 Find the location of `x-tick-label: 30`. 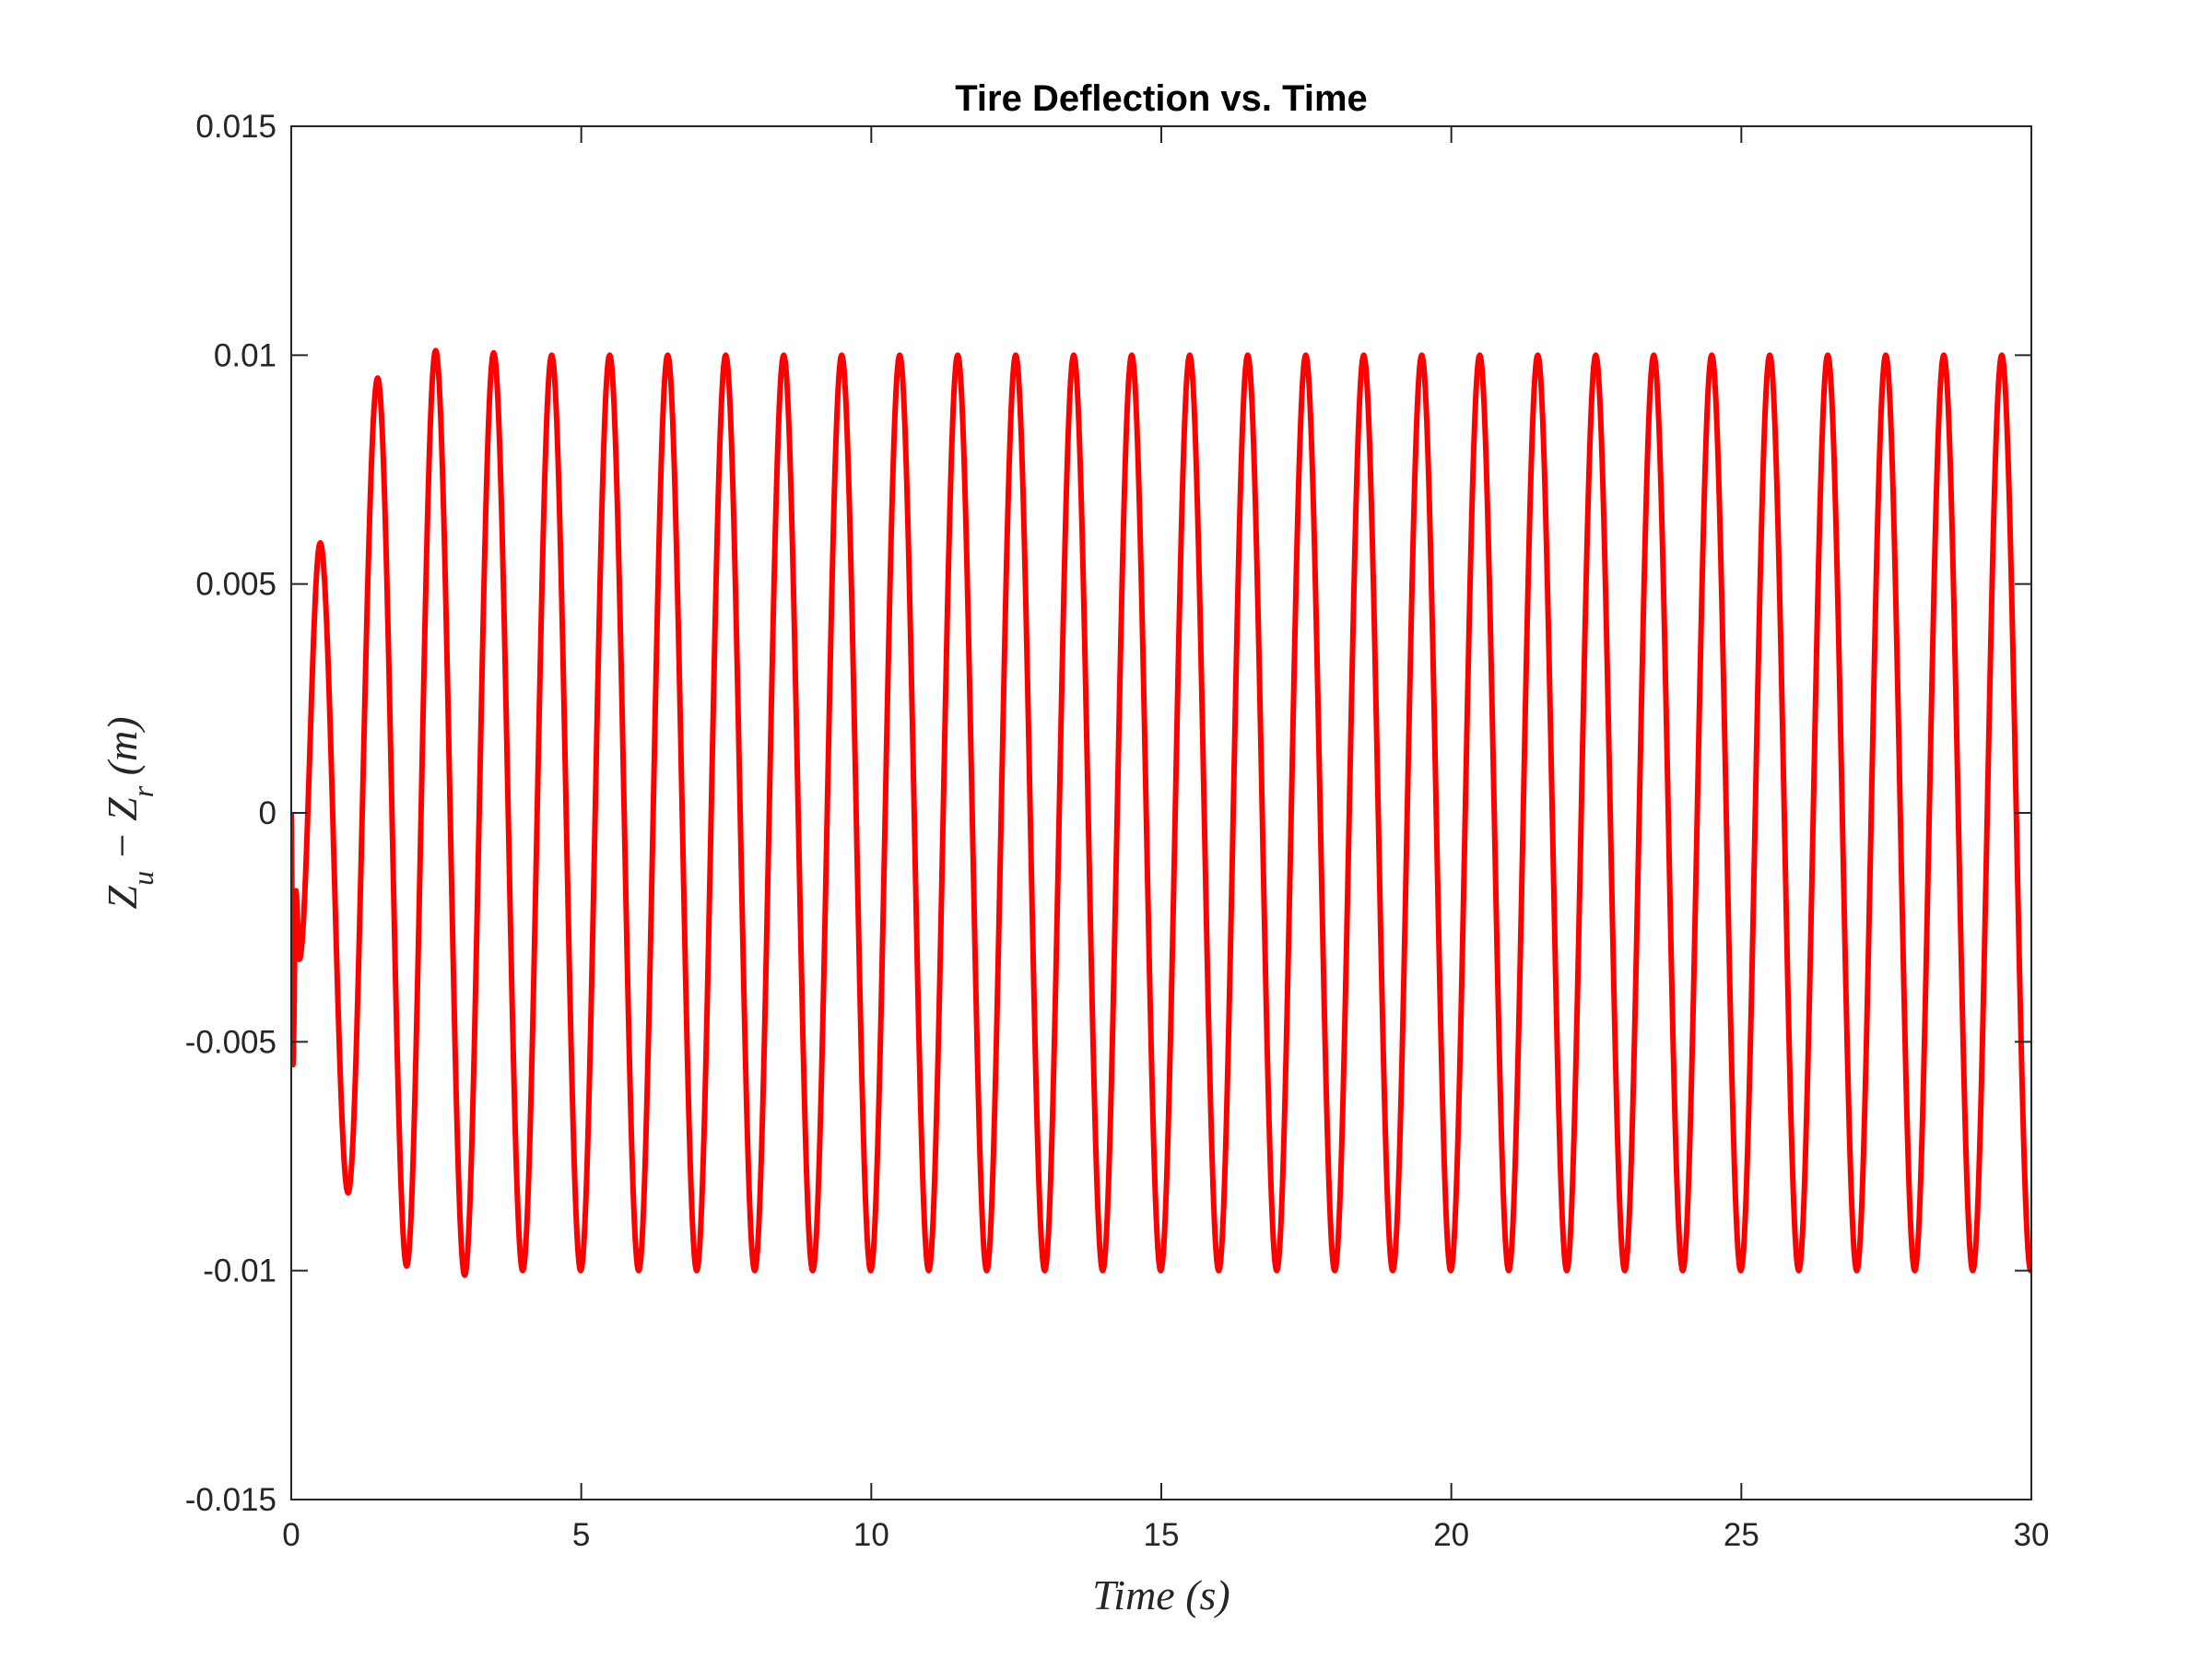

x-tick-label: 30 is located at coordinates (2032, 1535).